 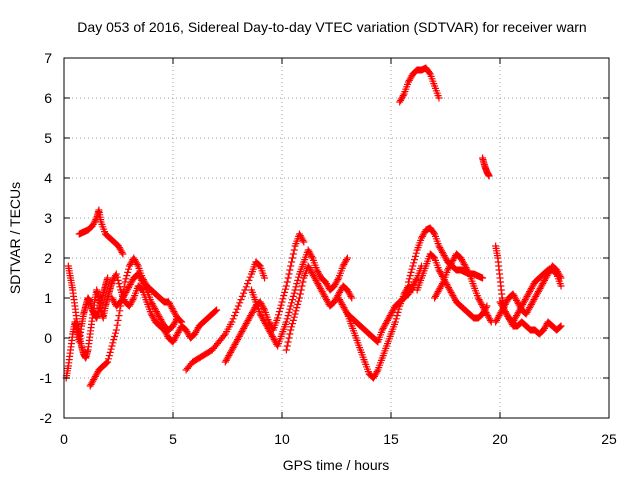 What do you see at coordinates (48, 58) in the screenshot?
I see `y-tick-label: 7` at bounding box center [48, 58].